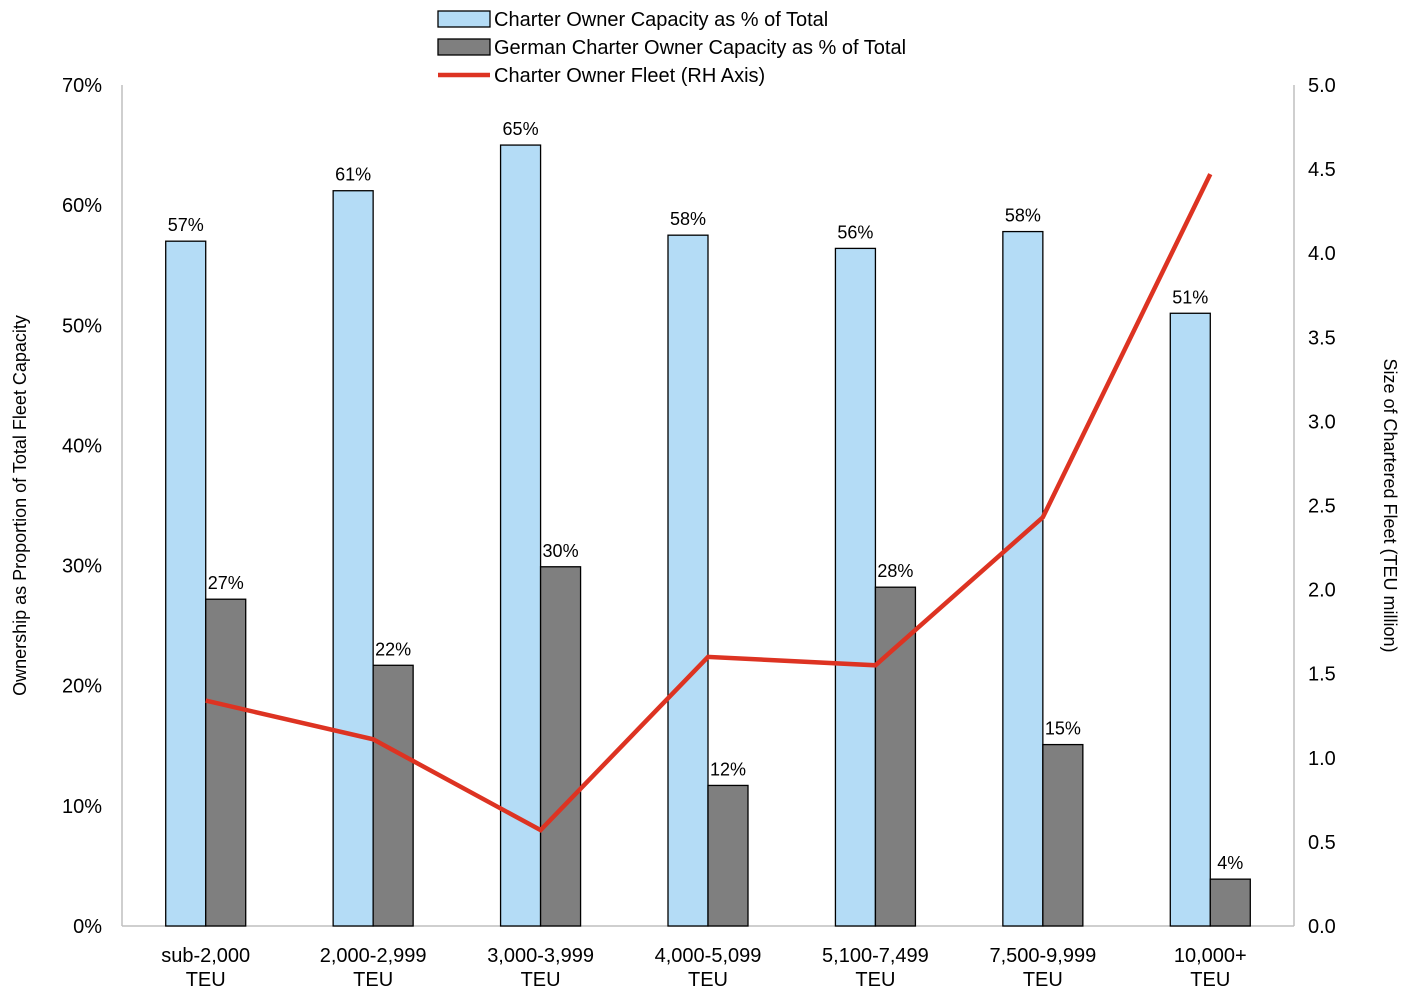  What do you see at coordinates (205, 956) in the screenshot?
I see `x-tick-label: sub-2,000` at bounding box center [205, 956].